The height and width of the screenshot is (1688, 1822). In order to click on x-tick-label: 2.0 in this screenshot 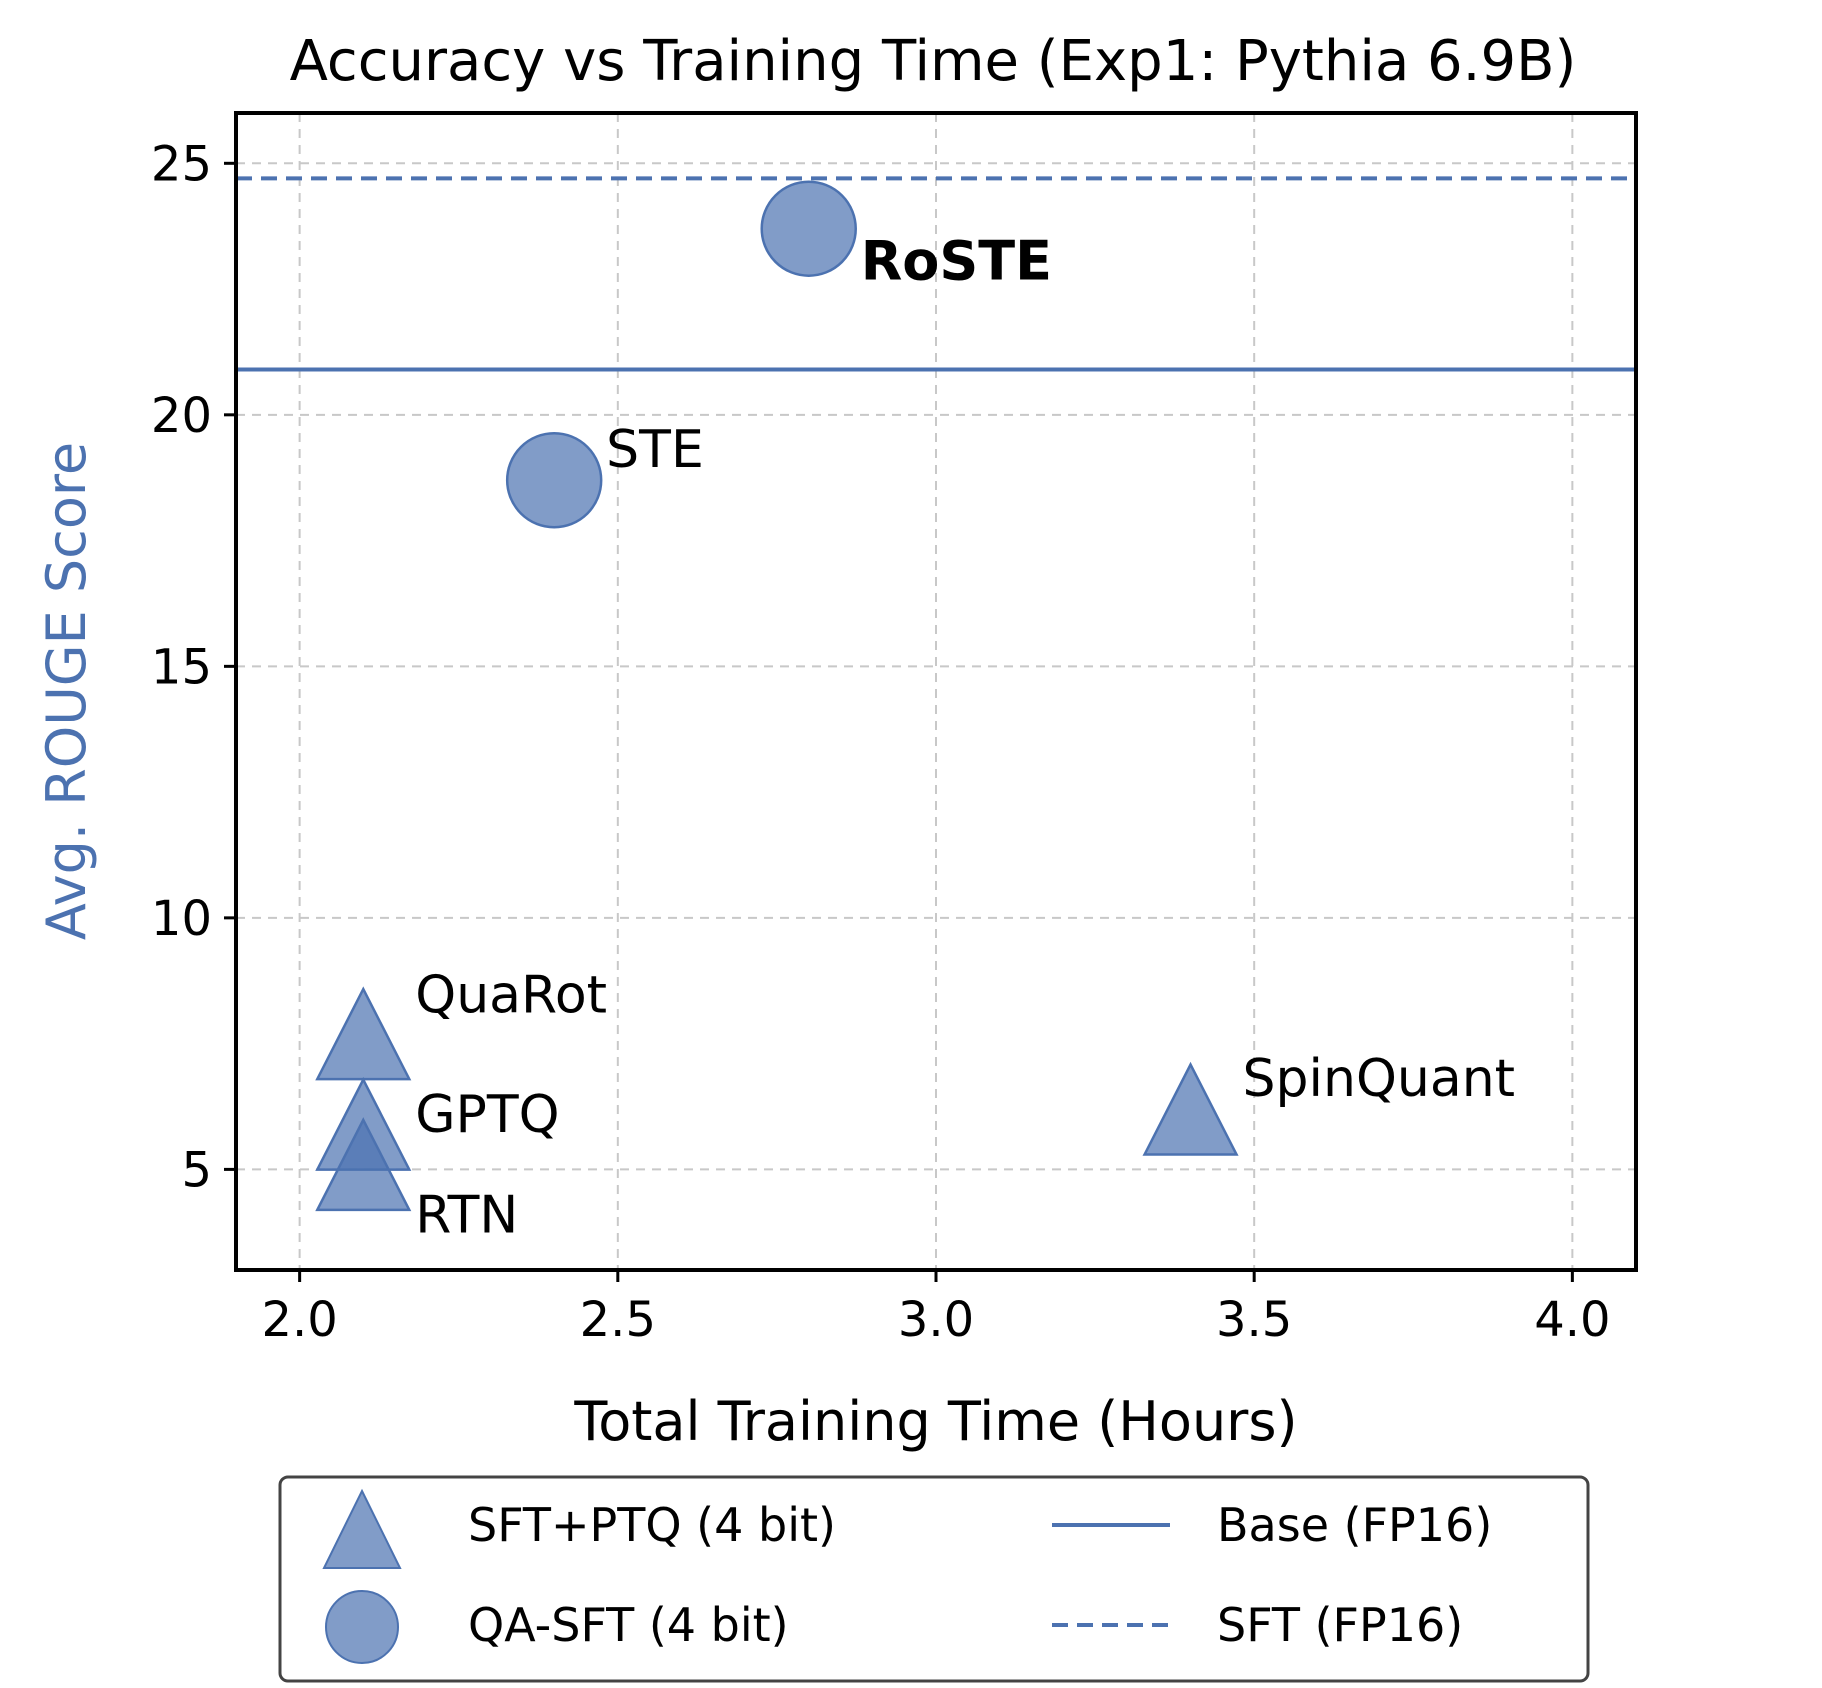, I will do `click(299, 1320)`.